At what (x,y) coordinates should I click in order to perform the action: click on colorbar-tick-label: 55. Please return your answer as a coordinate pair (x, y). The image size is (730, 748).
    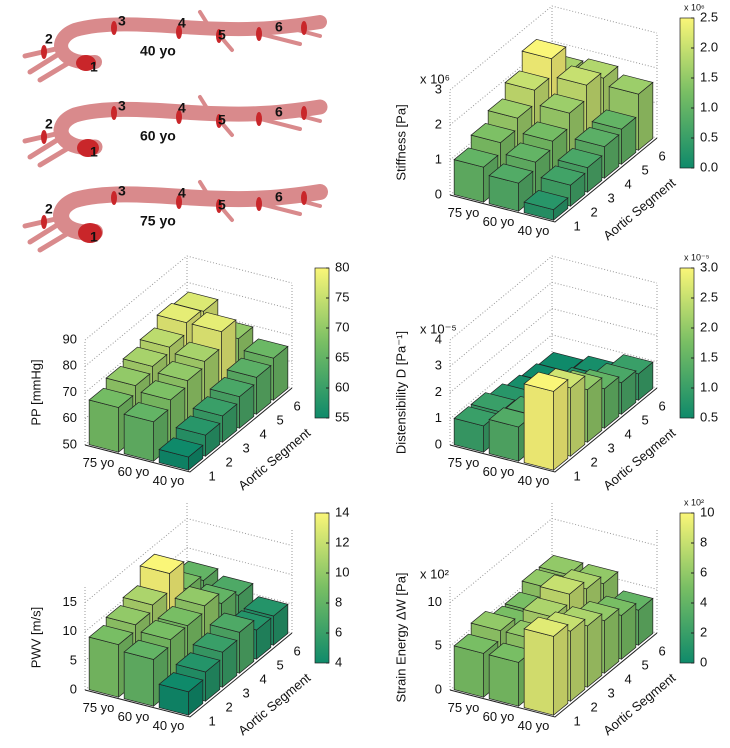
    Looking at the image, I should click on (342, 416).